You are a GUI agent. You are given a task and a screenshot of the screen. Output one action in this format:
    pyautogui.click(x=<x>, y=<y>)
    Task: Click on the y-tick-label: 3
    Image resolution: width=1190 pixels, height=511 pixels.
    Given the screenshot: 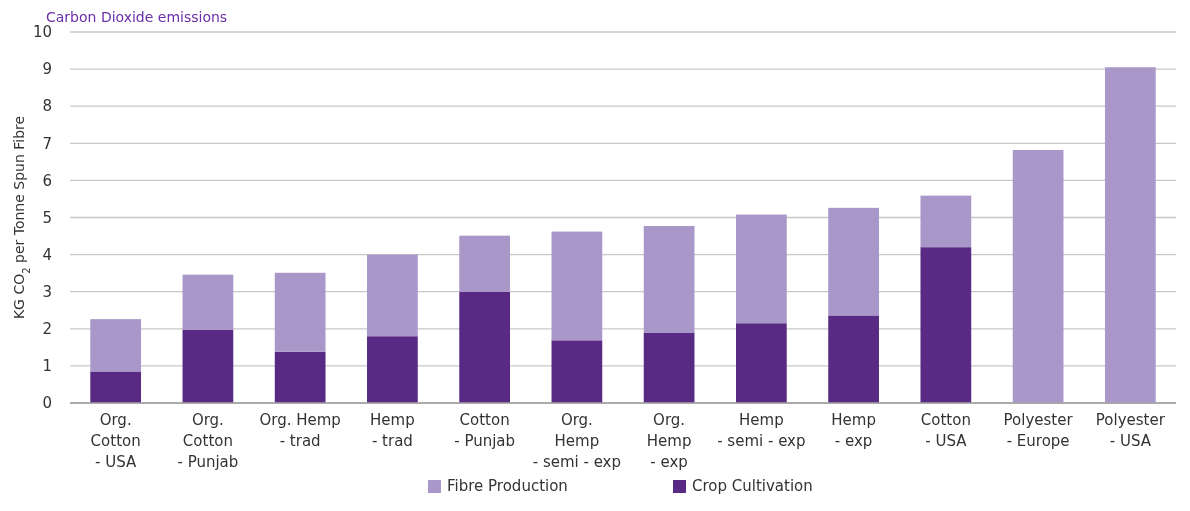 What is the action you would take?
    pyautogui.click(x=47, y=291)
    